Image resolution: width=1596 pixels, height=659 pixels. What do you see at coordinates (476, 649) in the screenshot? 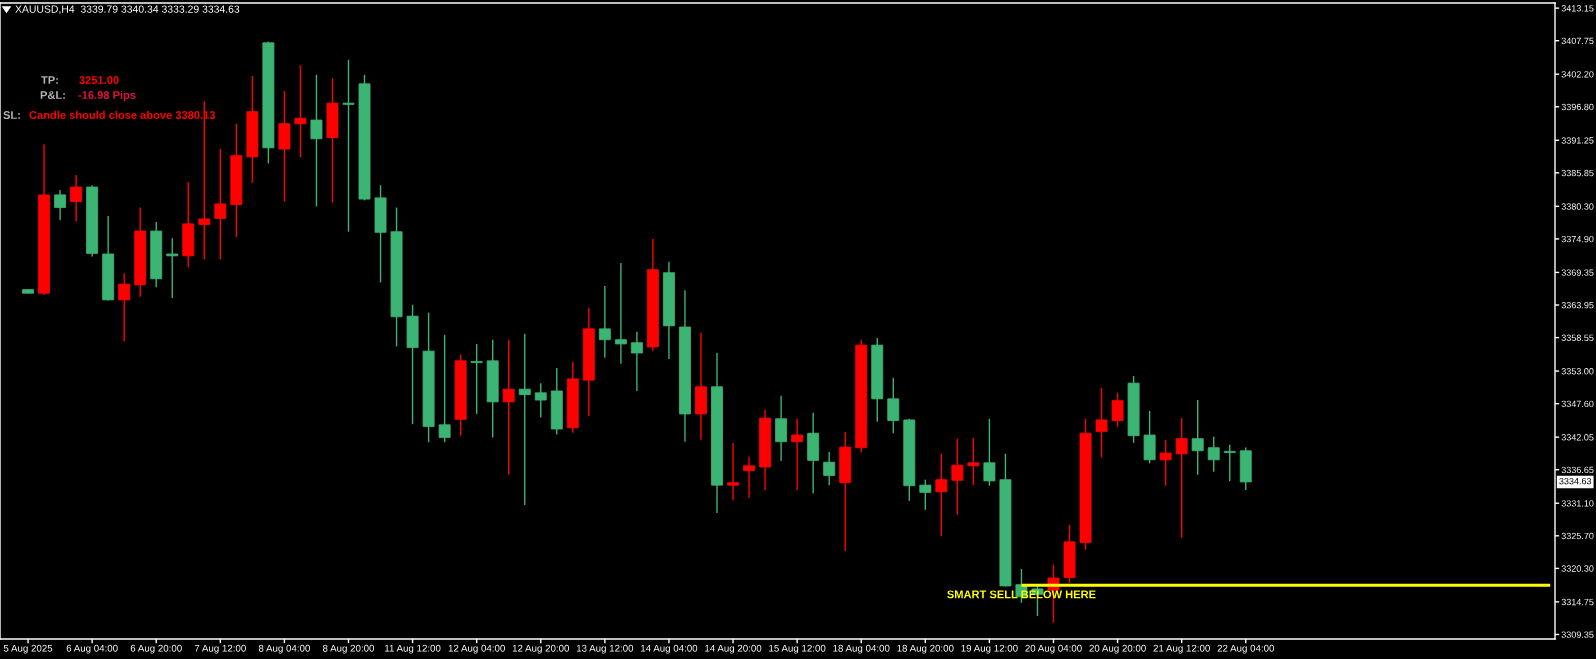
I see `x-tick-label: 12 Aug 04:00` at bounding box center [476, 649].